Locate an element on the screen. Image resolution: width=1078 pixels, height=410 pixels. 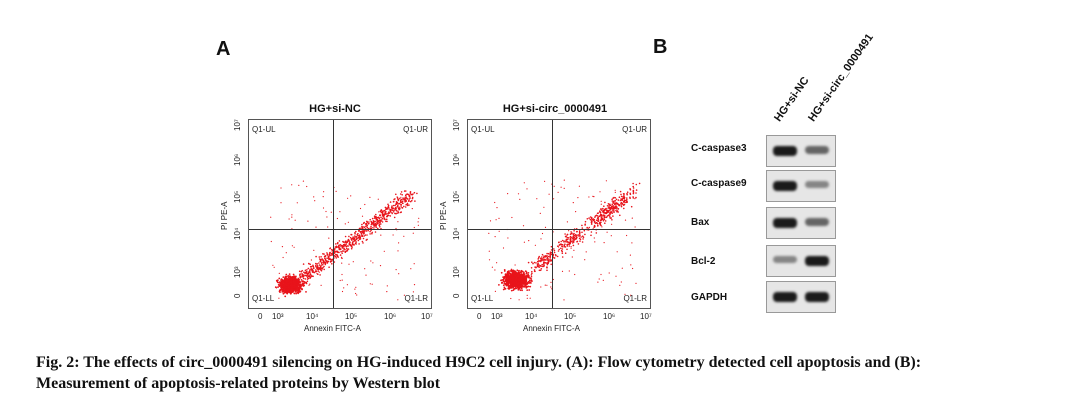
y-tick-1-0: 0 is located at coordinates (237, 295).